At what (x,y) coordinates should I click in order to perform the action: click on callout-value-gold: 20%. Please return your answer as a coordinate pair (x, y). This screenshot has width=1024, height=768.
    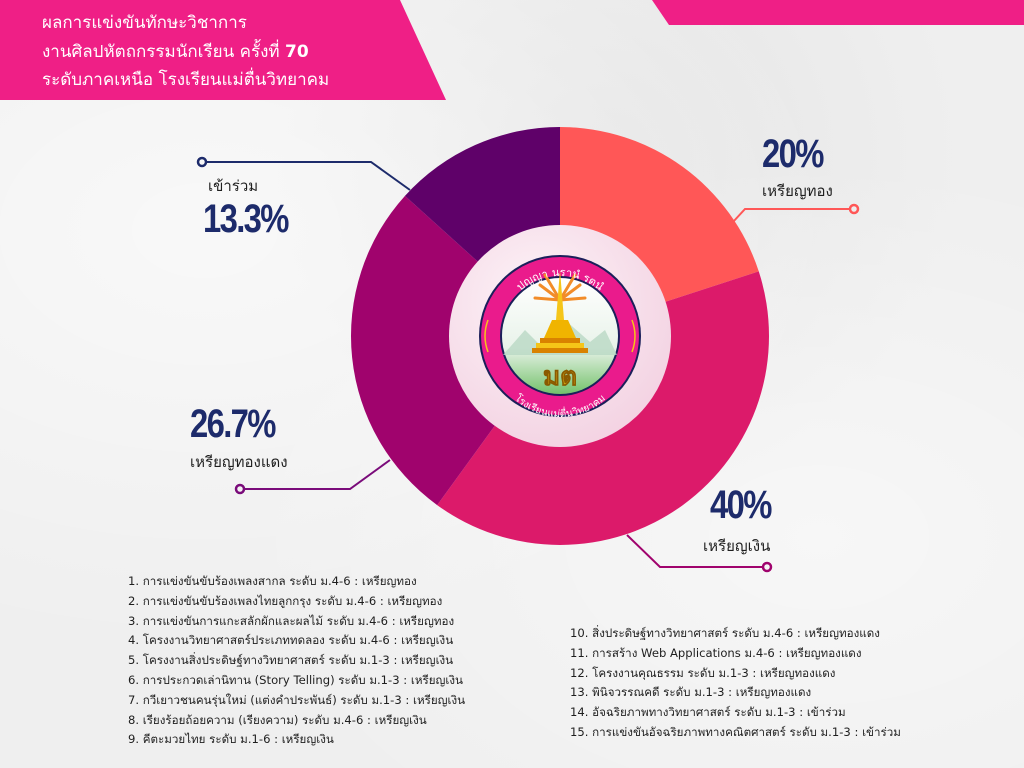
    Looking at the image, I should click on (793, 154).